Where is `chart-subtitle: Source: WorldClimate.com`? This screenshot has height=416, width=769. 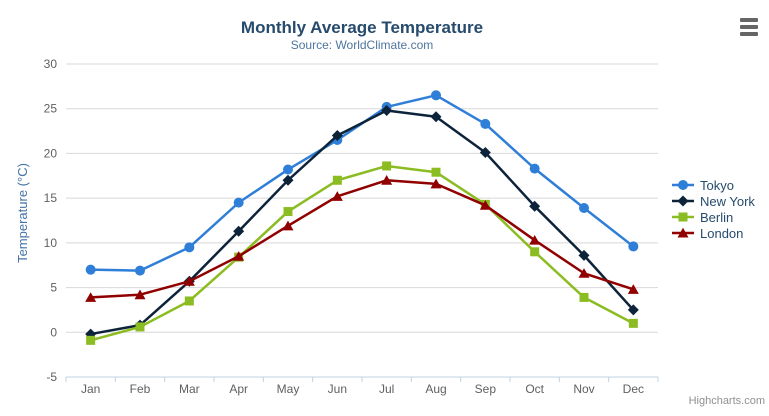
chart-subtitle: Source: WorldClimate.com is located at coordinates (362, 45).